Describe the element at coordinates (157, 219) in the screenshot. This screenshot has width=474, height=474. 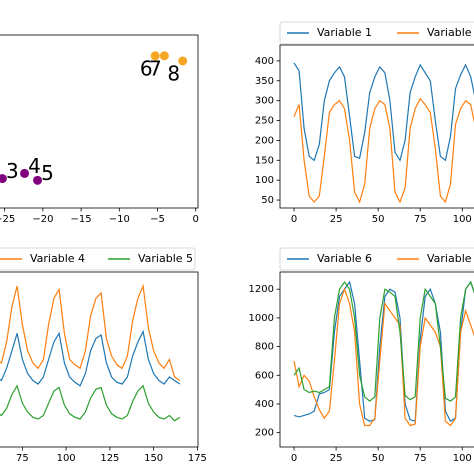
I see `x-tick-label: −5` at that location.